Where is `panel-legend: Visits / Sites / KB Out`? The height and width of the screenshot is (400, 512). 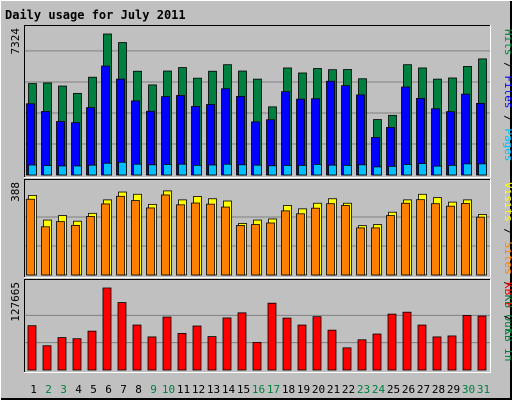
panel-legend: Visits / Sites / KB Out is located at coordinates (507, 258).